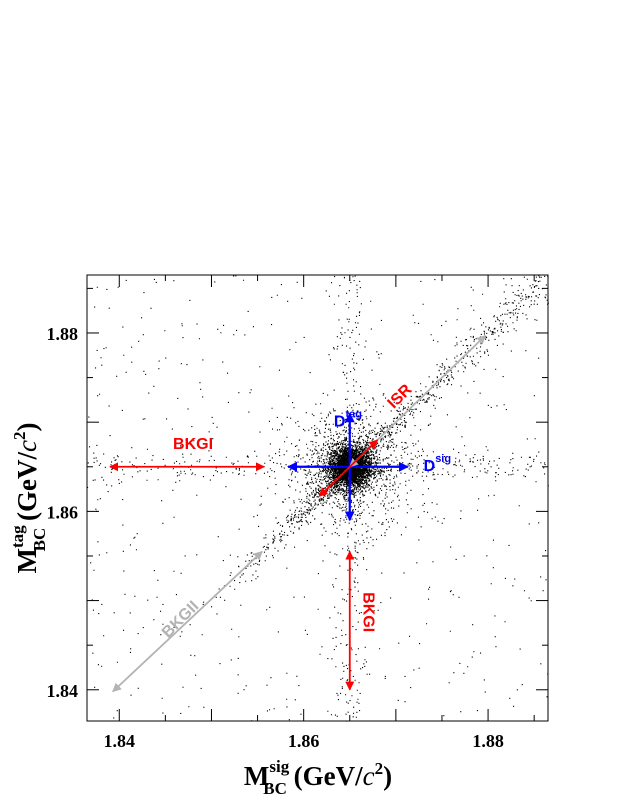 The image size is (623, 806). What do you see at coordinates (353, 415) in the screenshot?
I see `dtag-sup: tag` at bounding box center [353, 415].